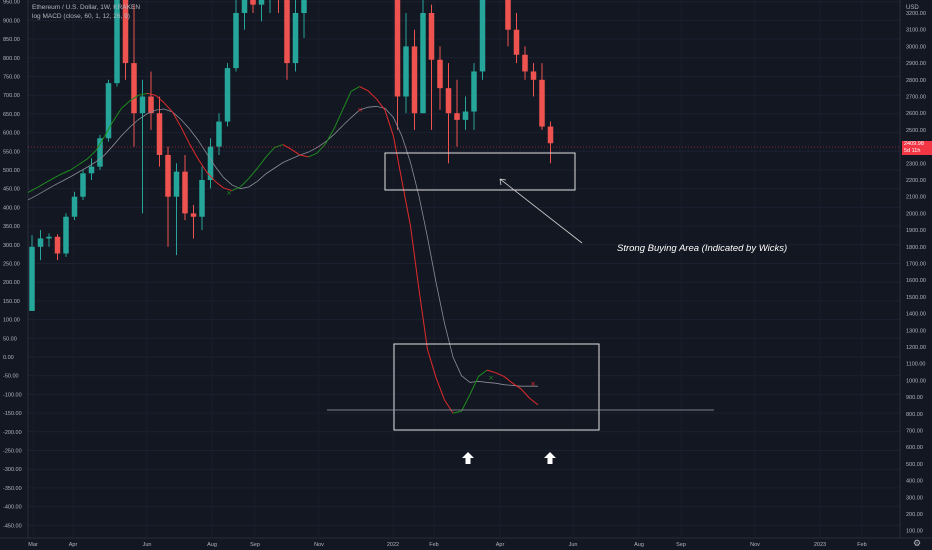 Image resolution: width=932 pixels, height=550 pixels. I want to click on right-tick-label: 2200.00, so click(916, 181).